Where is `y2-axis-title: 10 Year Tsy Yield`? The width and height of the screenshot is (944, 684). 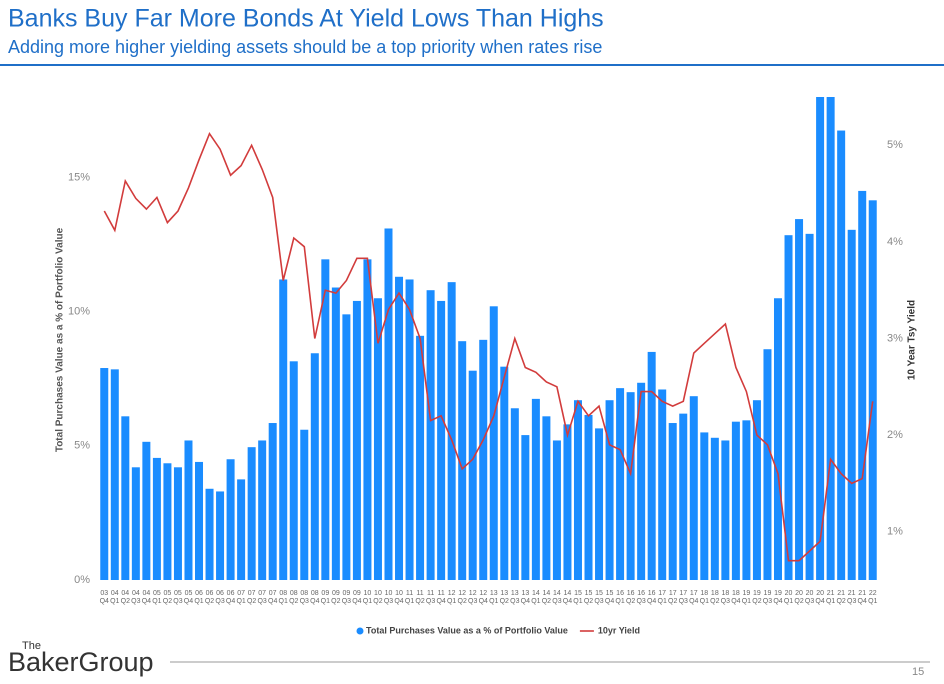
y2-axis-title: 10 Year Tsy Yield is located at coordinates (912, 340).